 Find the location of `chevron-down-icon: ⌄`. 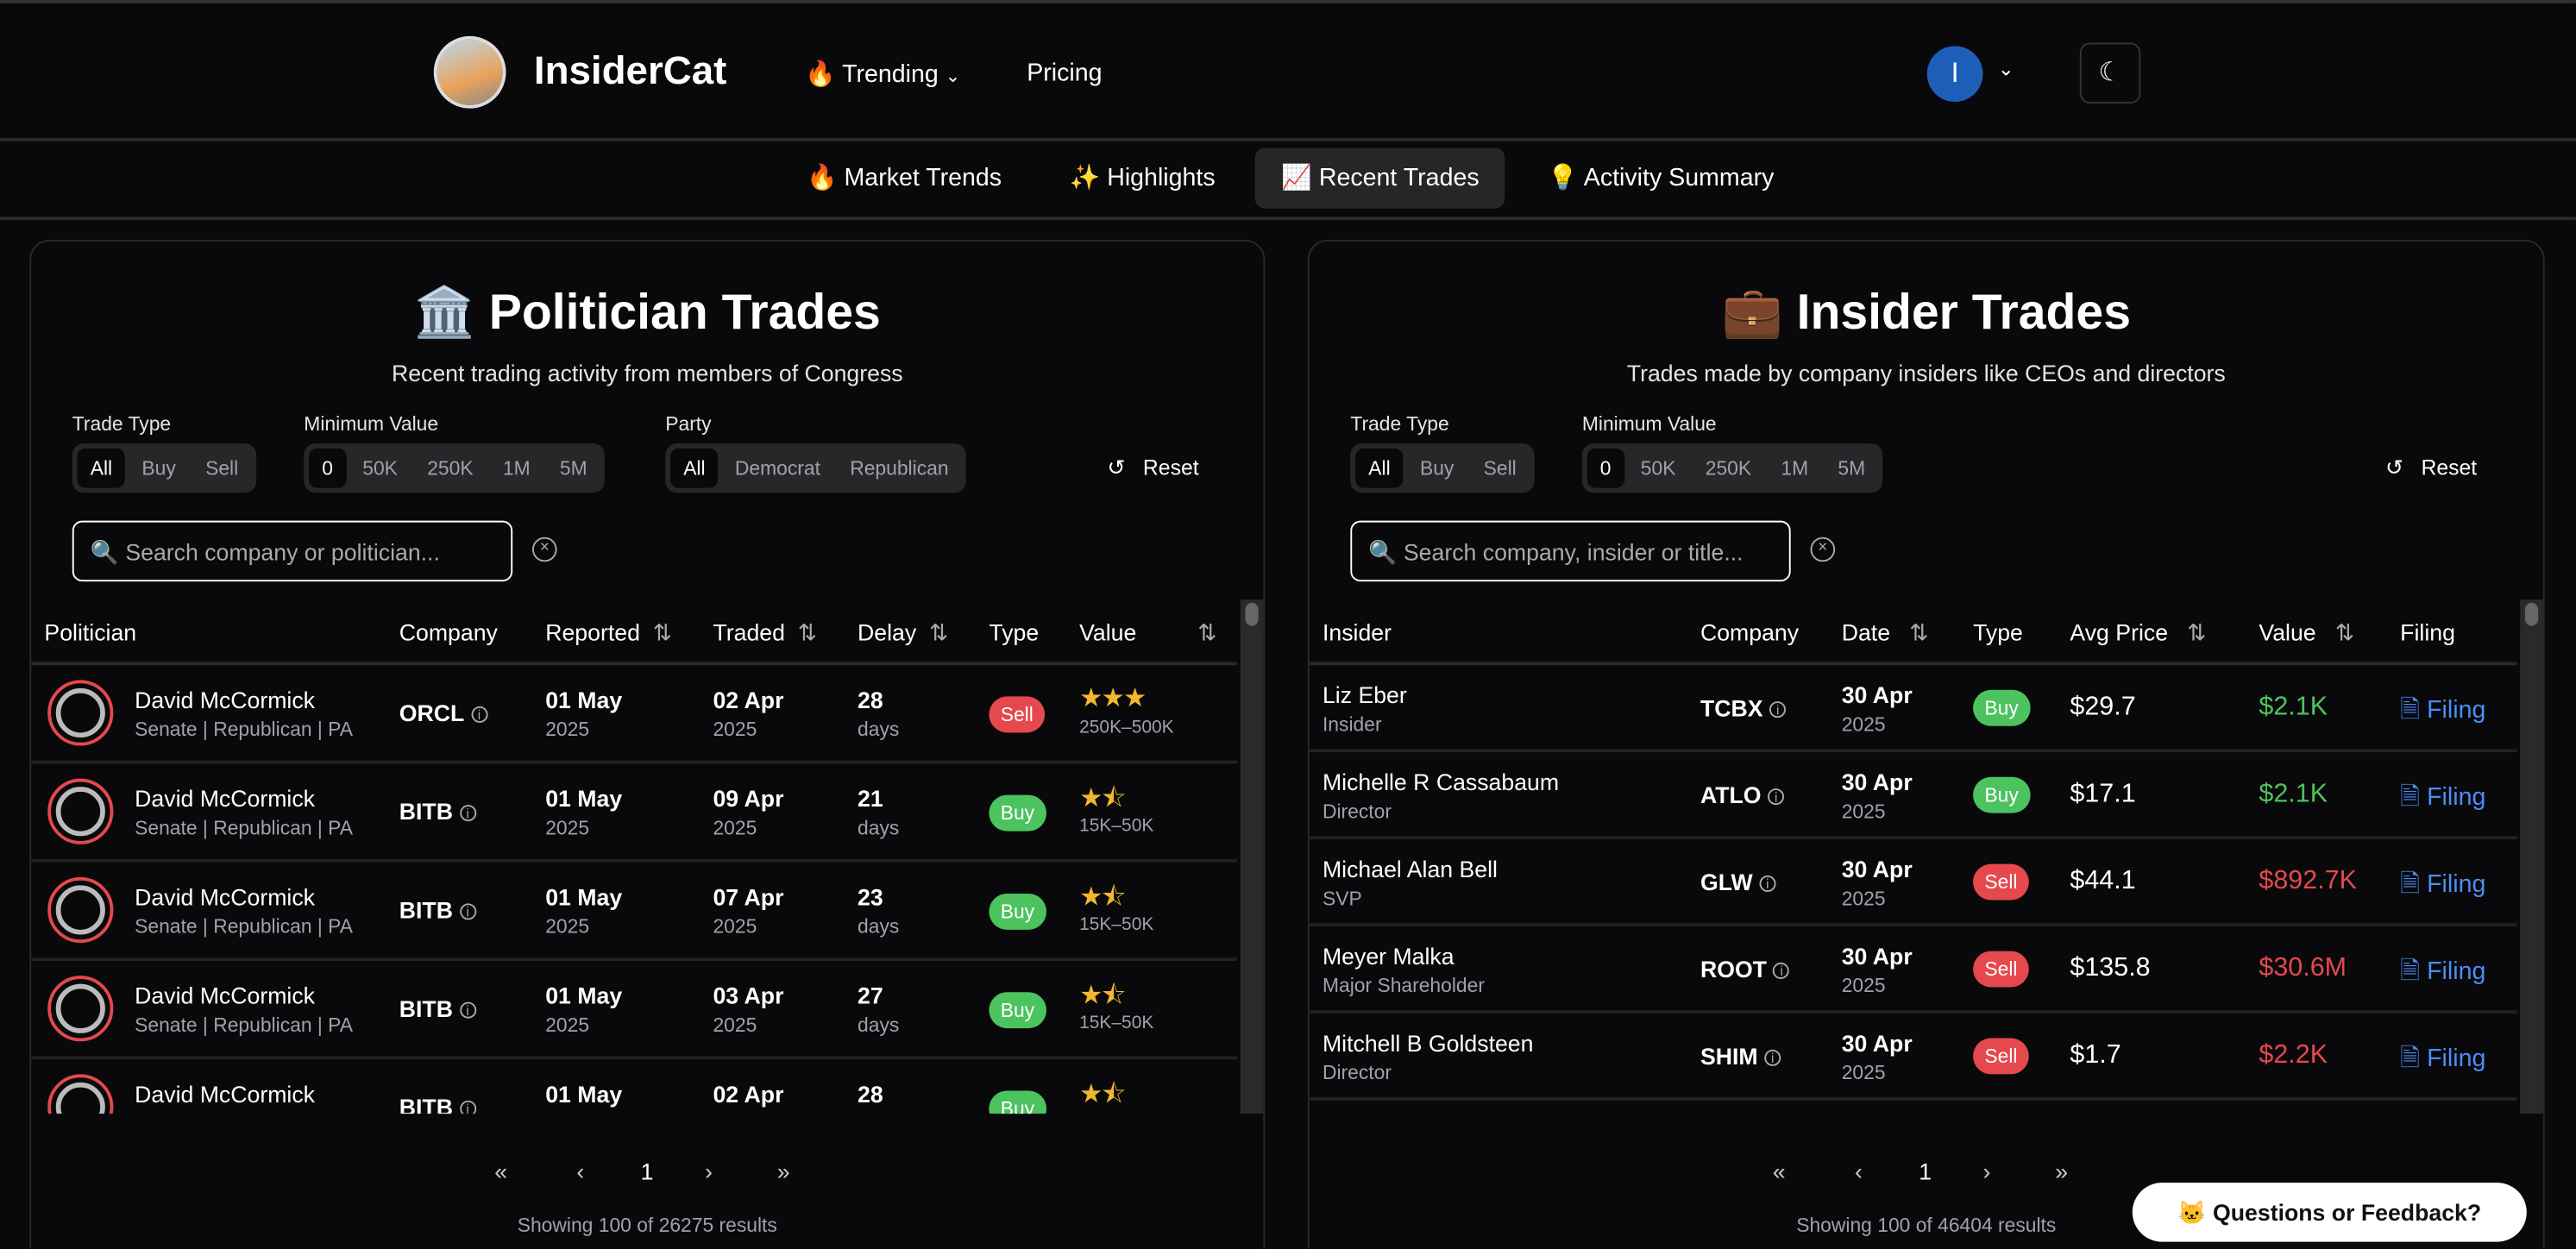

chevron-down-icon: ⌄ is located at coordinates (2005, 69).